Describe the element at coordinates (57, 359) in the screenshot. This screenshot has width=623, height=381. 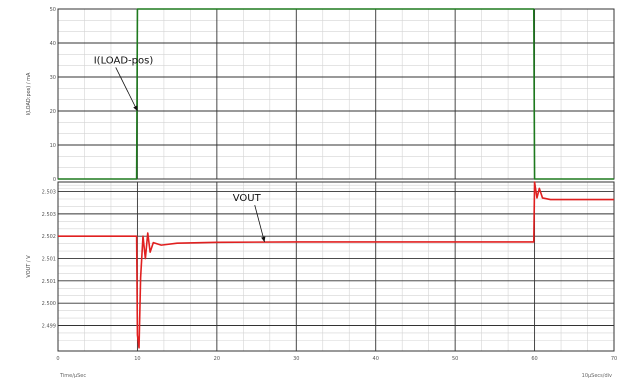
I see `x-tick-label: 0` at that location.